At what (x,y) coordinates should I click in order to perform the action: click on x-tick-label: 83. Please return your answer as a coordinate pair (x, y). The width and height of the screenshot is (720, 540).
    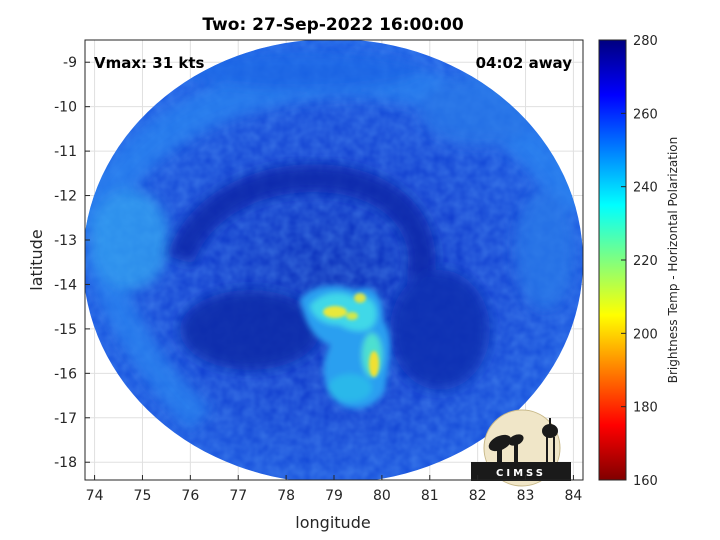
    Looking at the image, I should click on (526, 496).